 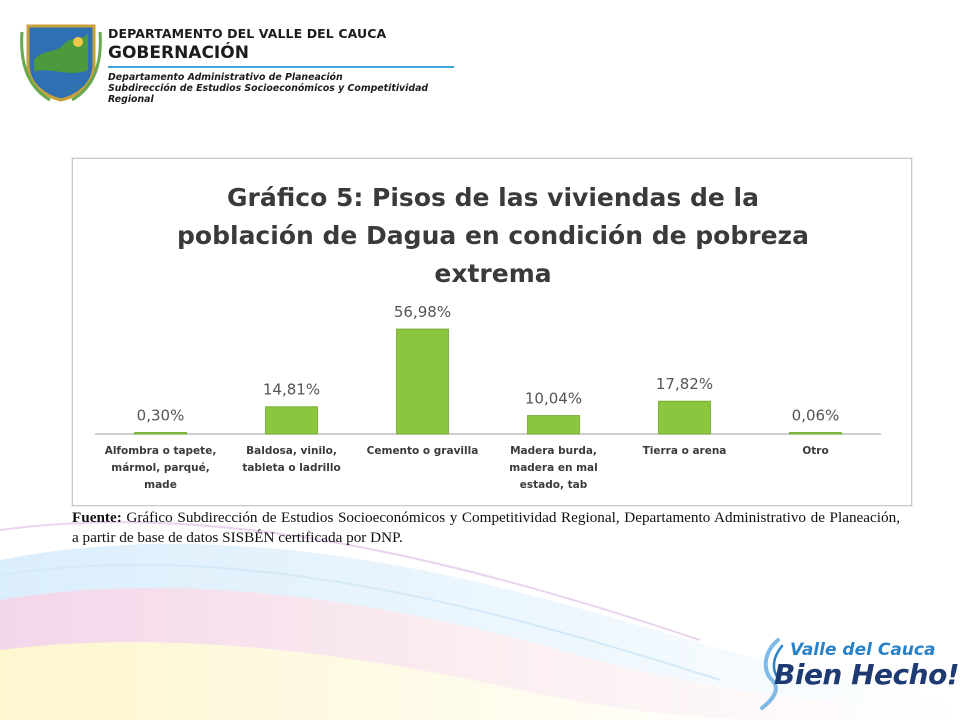 I want to click on category-label: Otro, so click(x=815, y=451).